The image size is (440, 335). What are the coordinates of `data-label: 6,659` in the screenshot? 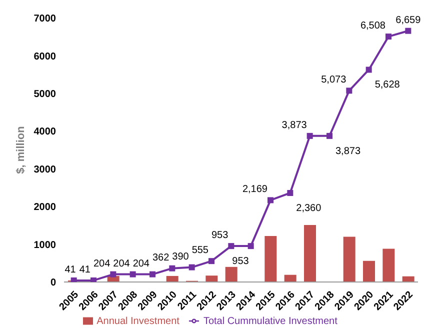 It's located at (409, 20).